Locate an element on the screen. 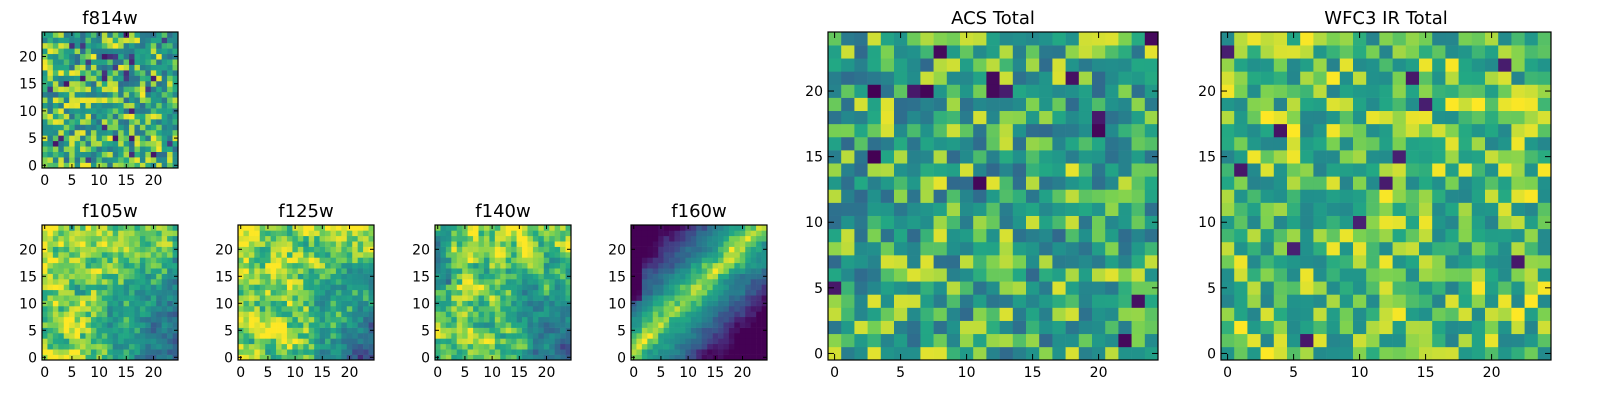 The height and width of the screenshot is (400, 1600). y-tick-label: 20 is located at coordinates (28, 250).